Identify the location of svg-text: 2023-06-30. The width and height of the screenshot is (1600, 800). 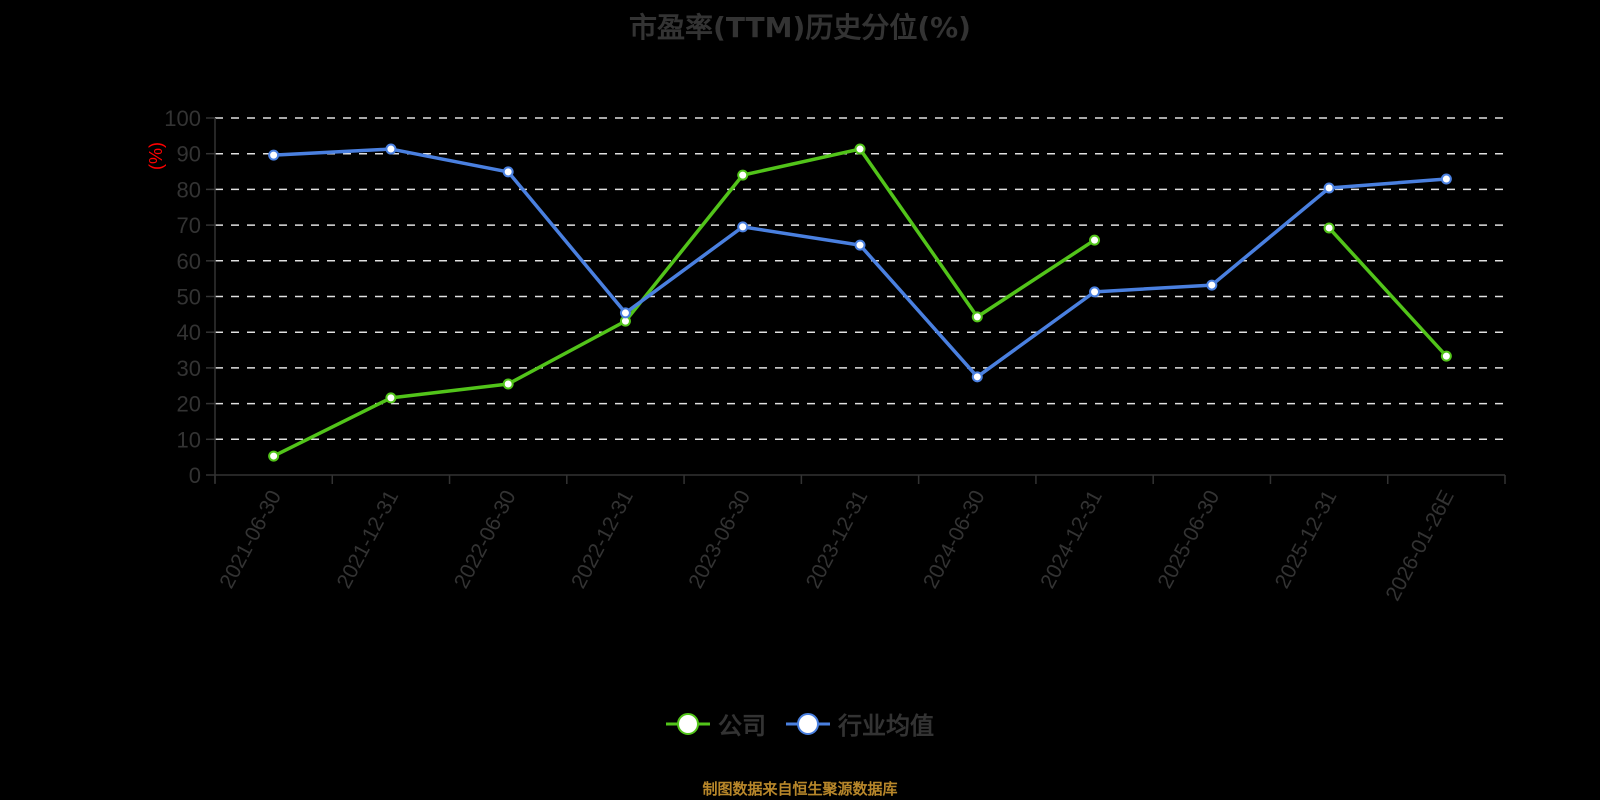
(719, 540).